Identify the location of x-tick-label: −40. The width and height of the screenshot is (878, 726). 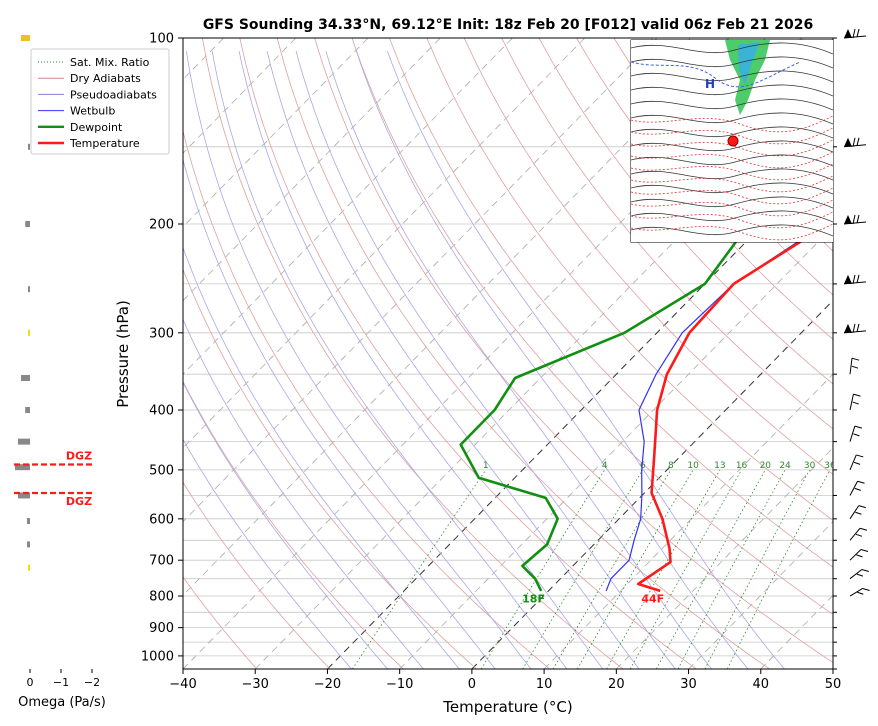
(182, 684).